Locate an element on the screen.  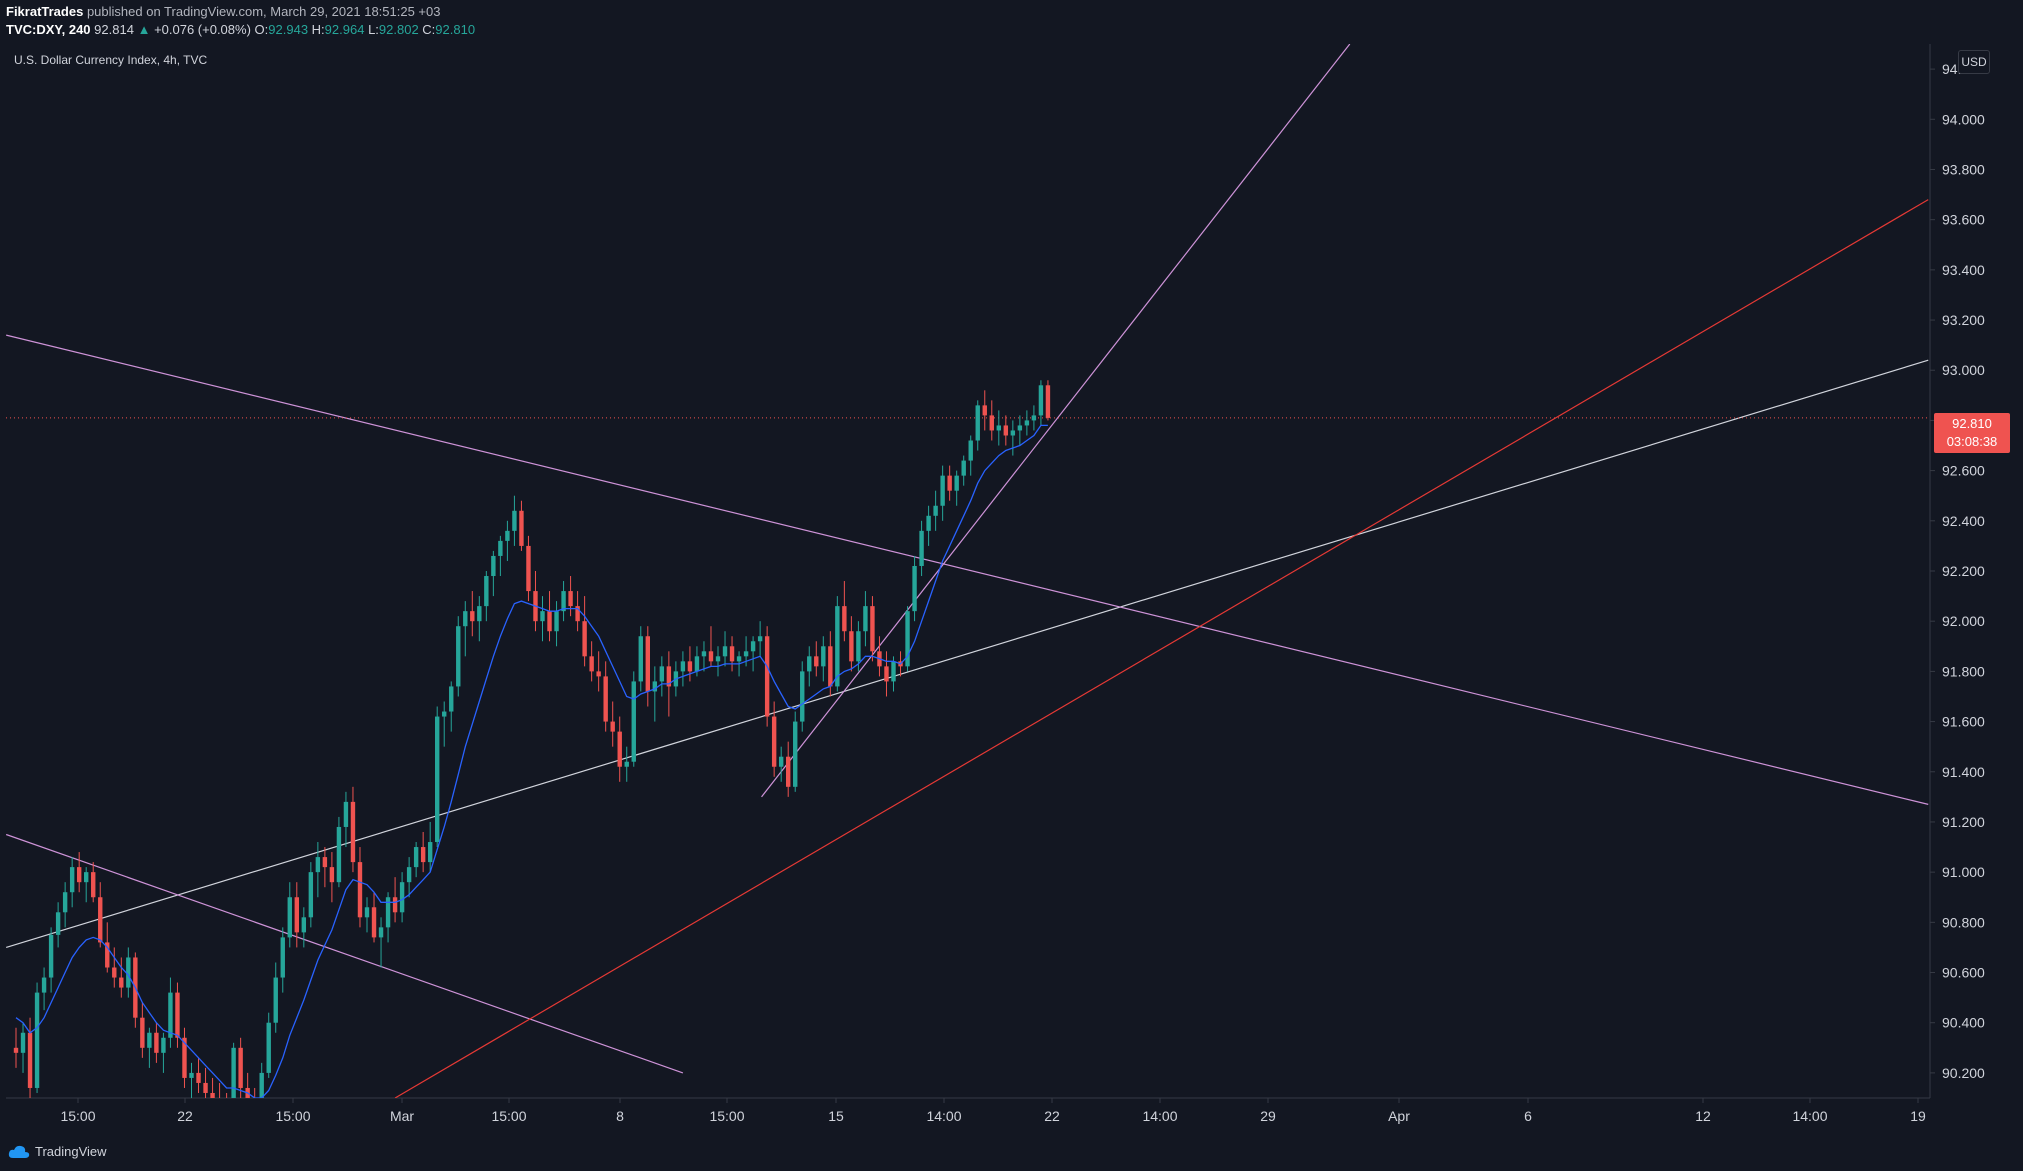
tradingview-logo: TradingView is located at coordinates (57, 1151).